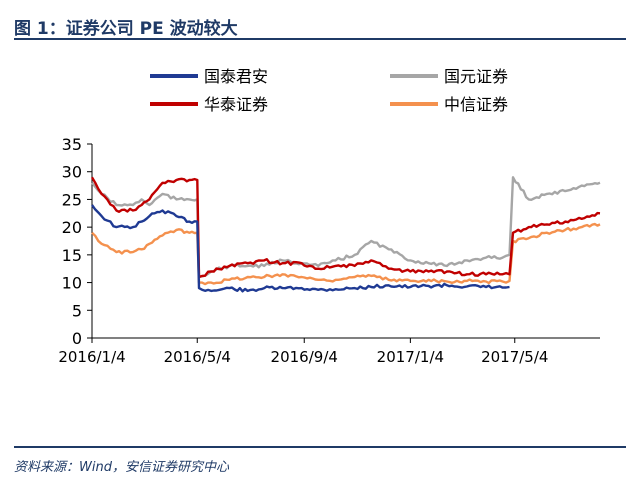  I want to click on legend-label: 中信证券, so click(476, 104).